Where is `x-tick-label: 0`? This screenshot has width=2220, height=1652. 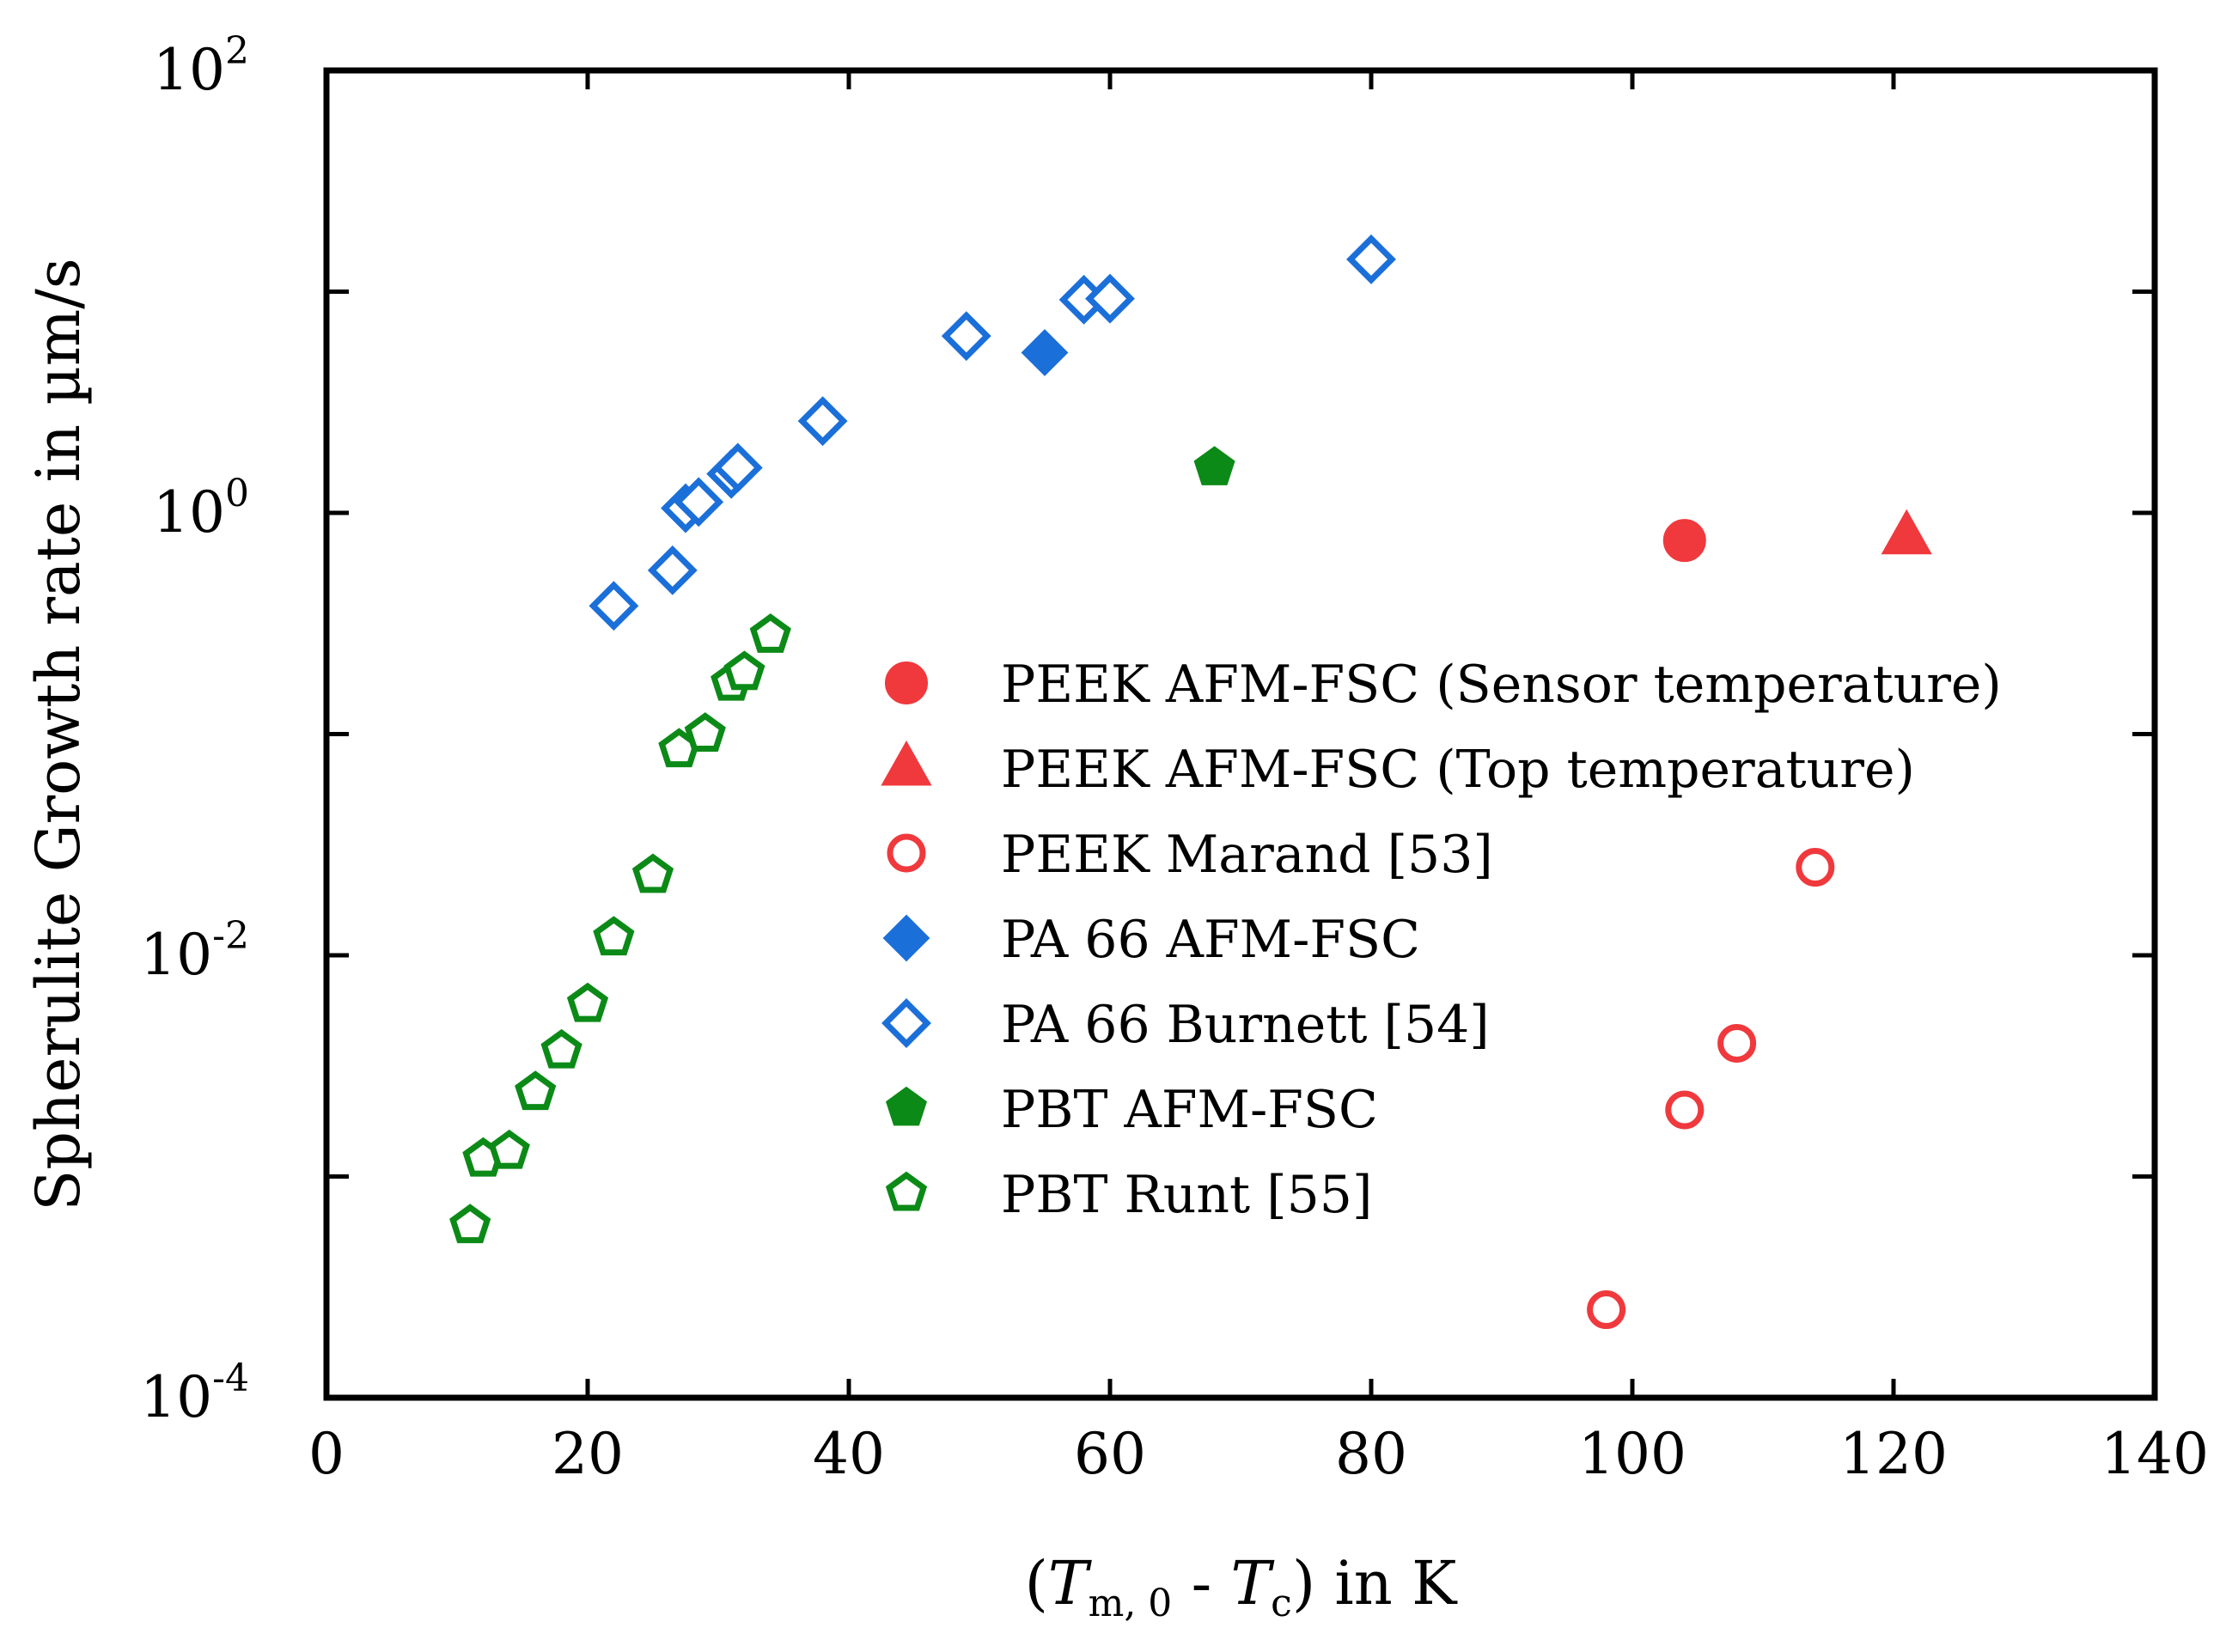 x-tick-label: 0 is located at coordinates (326, 1454).